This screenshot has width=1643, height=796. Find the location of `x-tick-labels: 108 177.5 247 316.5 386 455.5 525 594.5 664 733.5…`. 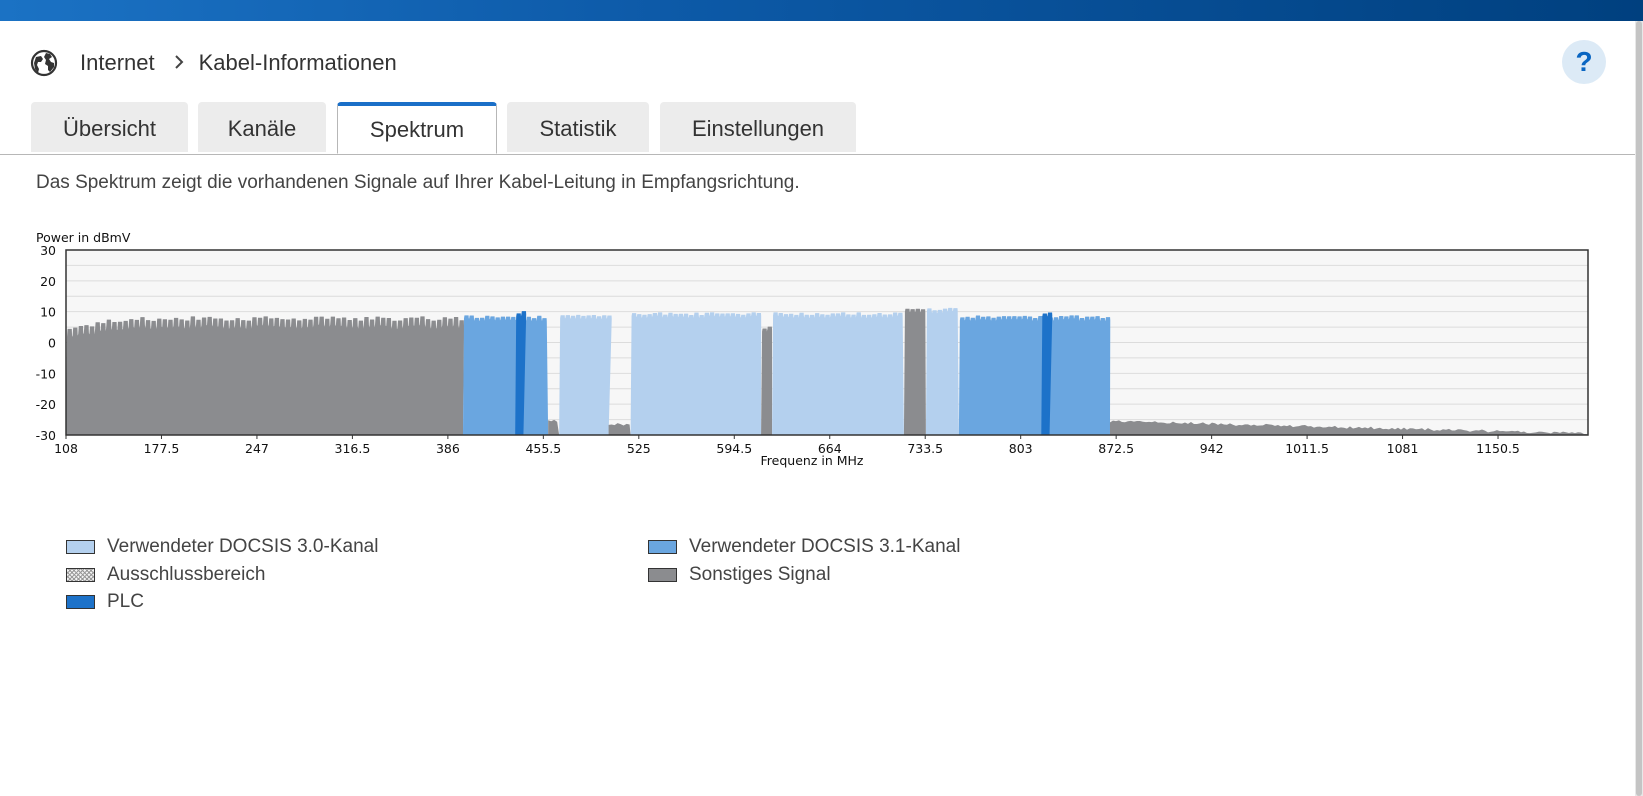

x-tick-labels: 108 177.5 247 316.5 386 455.5 525 594.5 664 733.5… is located at coordinates (787, 445).